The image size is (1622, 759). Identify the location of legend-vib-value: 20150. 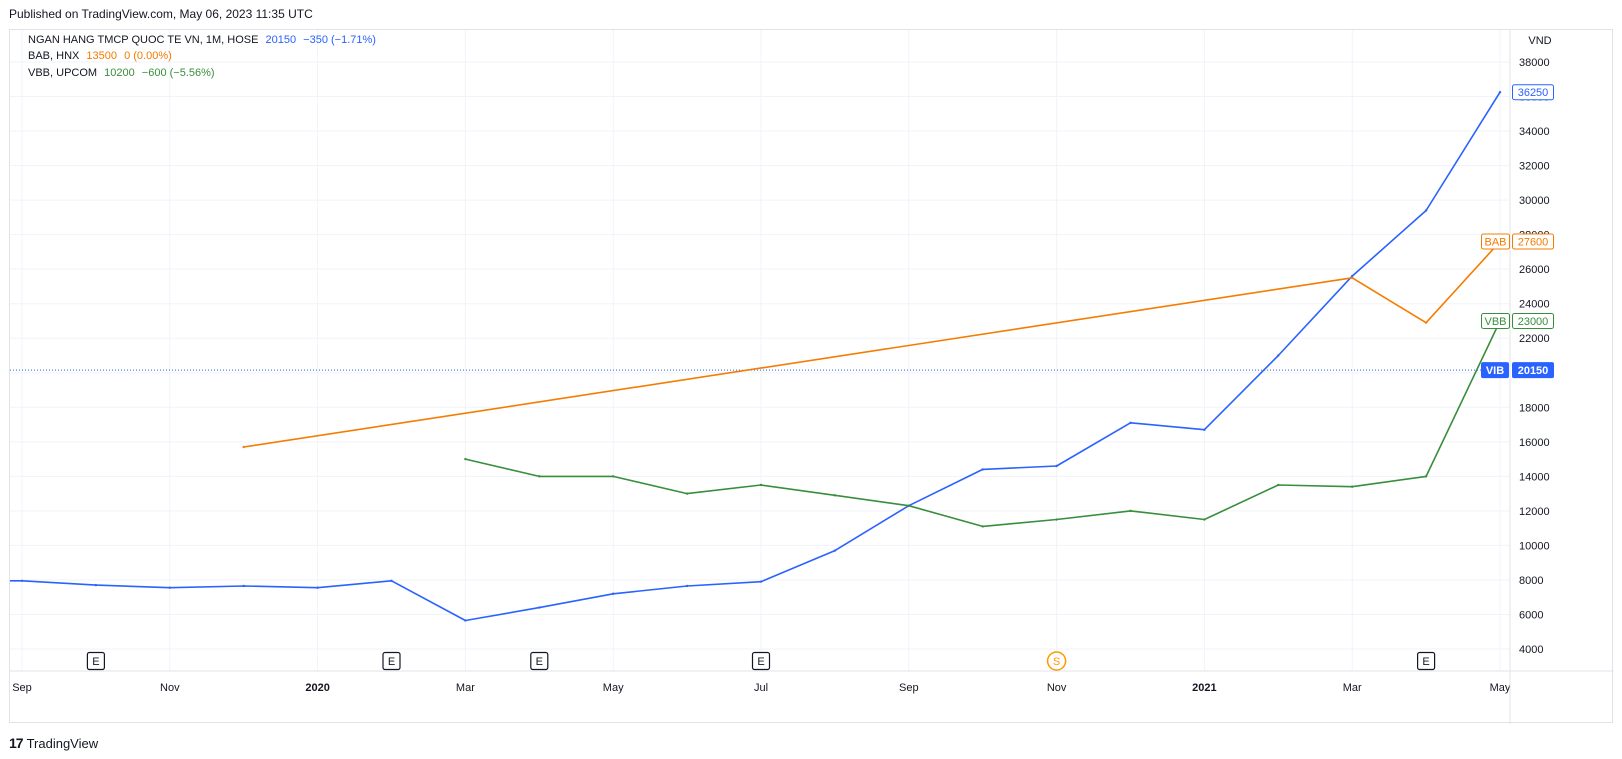
(281, 40).